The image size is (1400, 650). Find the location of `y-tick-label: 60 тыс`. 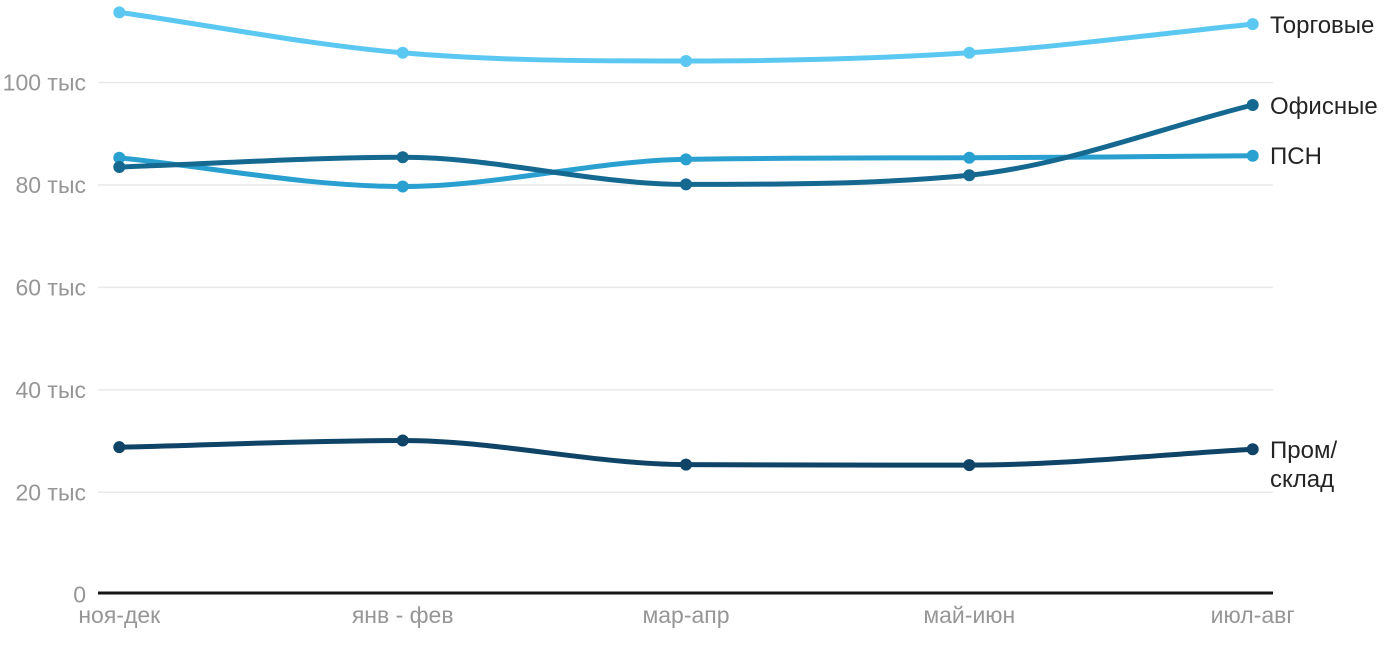

y-tick-label: 60 тыс is located at coordinates (50, 287).